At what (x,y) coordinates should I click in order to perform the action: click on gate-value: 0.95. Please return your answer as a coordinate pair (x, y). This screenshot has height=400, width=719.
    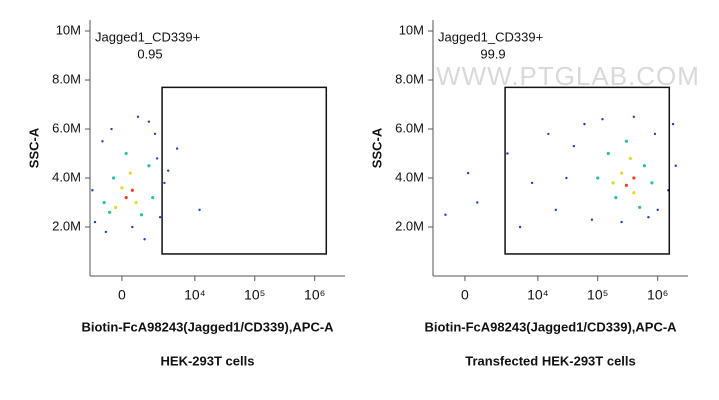
    Looking at the image, I should click on (149, 53).